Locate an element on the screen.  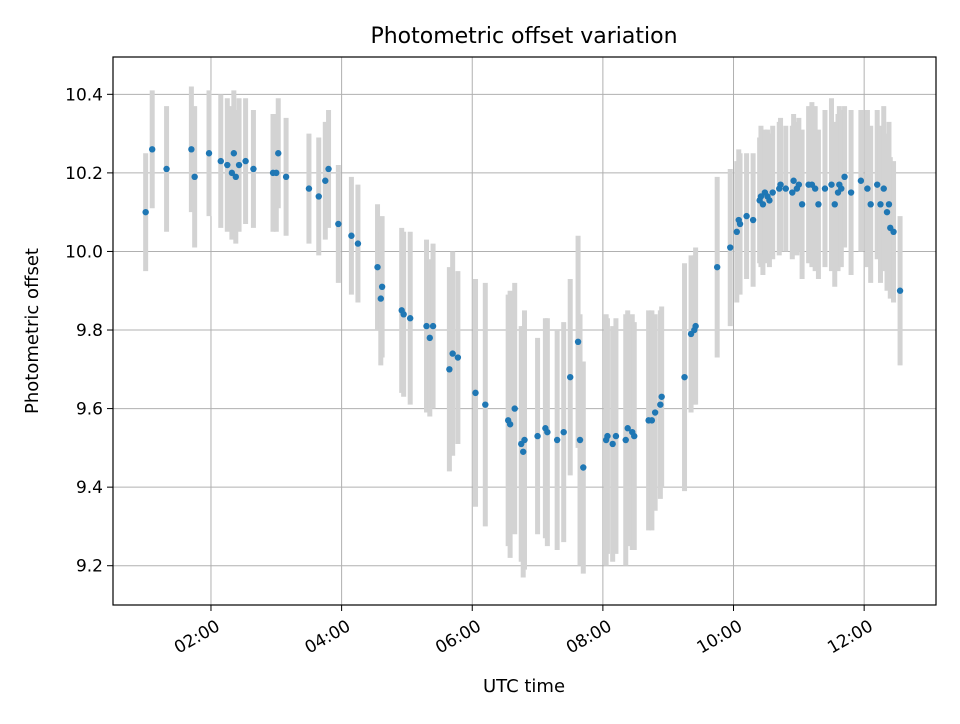
x-tick-label: 10:00 is located at coordinates (720, 637).